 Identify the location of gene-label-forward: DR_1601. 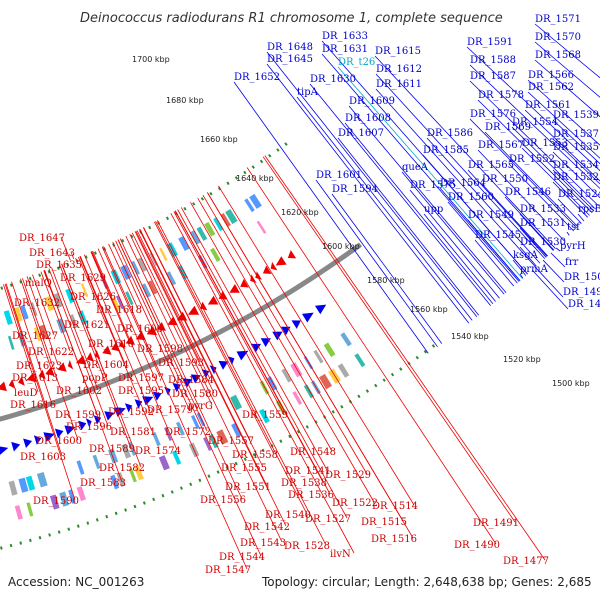
(339, 175).